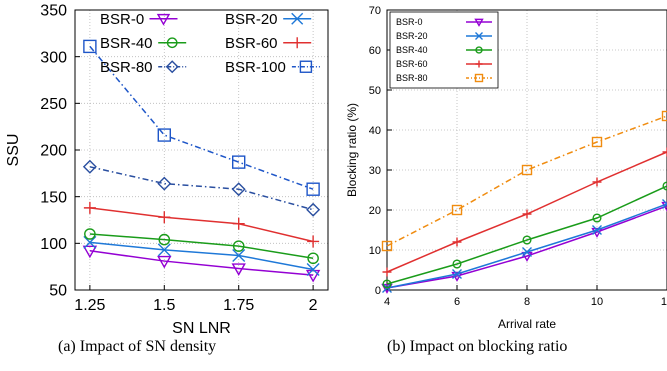 This screenshot has width=667, height=371. Describe the element at coordinates (53, 151) in the screenshot. I see `y-tick-label: 200` at that location.